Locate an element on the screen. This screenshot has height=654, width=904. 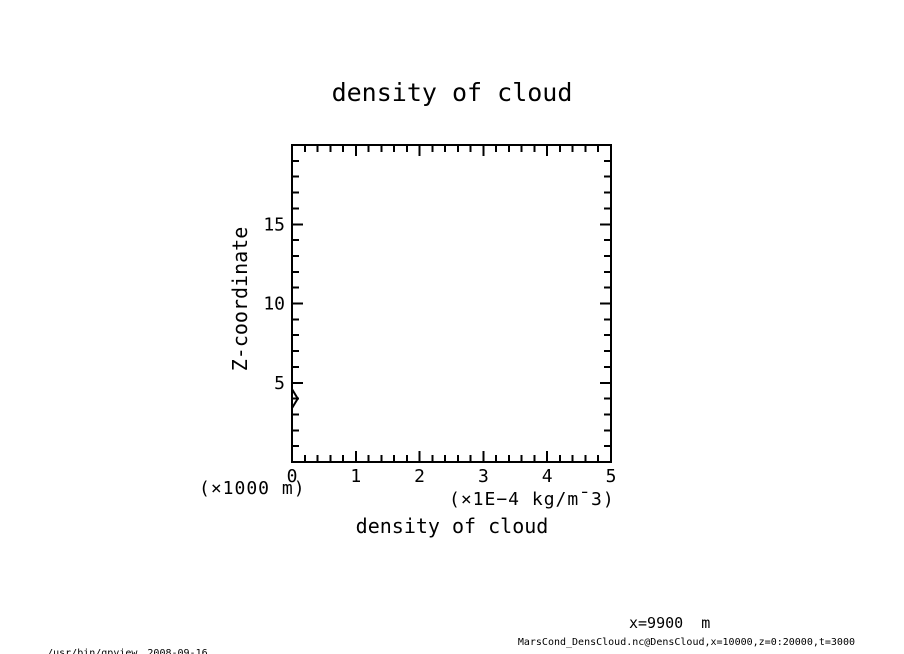
x-axis-units-label: (×1E−4 kg/m¯3) is located at coordinates (532, 499).